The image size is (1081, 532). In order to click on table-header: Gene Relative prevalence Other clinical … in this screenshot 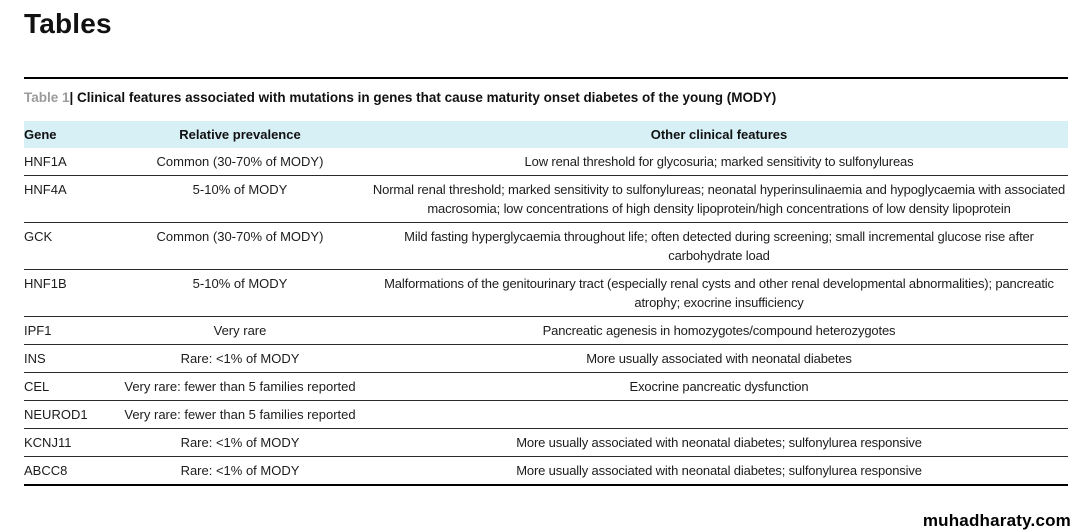, I will do `click(546, 134)`.